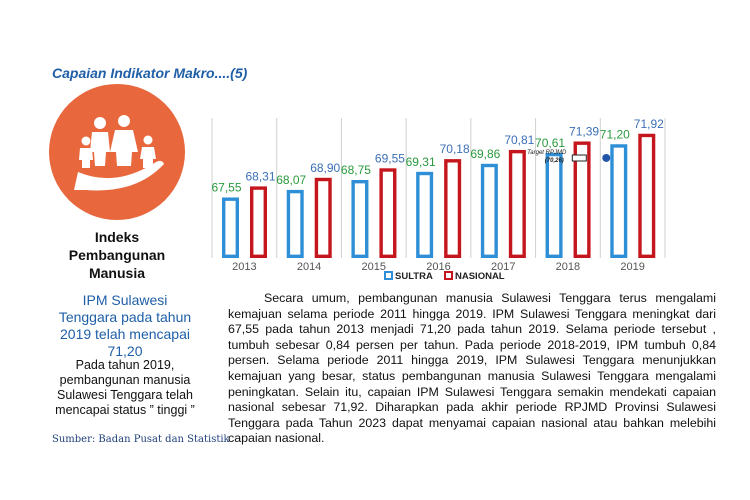 This screenshot has height=500, width=750. What do you see at coordinates (632, 267) in the screenshot?
I see `x-tick-label: 2019` at bounding box center [632, 267].